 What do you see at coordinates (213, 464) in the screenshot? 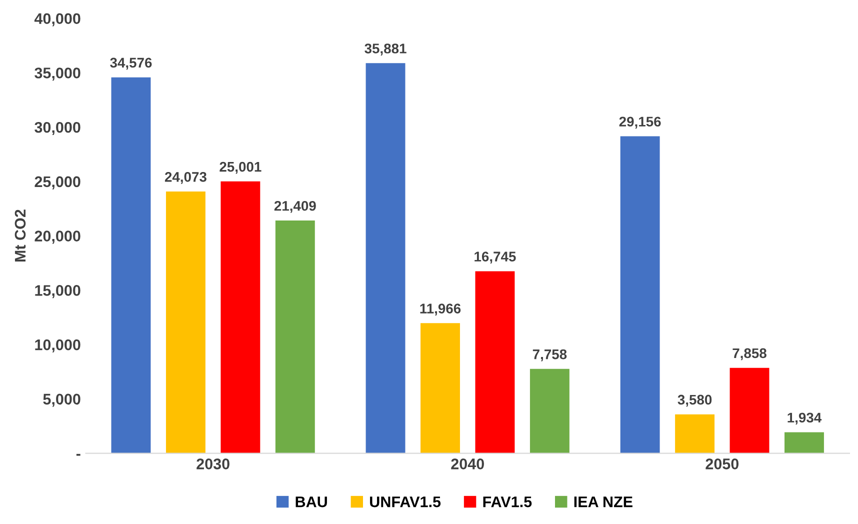
I see `x-tick-label: 2030` at bounding box center [213, 464].